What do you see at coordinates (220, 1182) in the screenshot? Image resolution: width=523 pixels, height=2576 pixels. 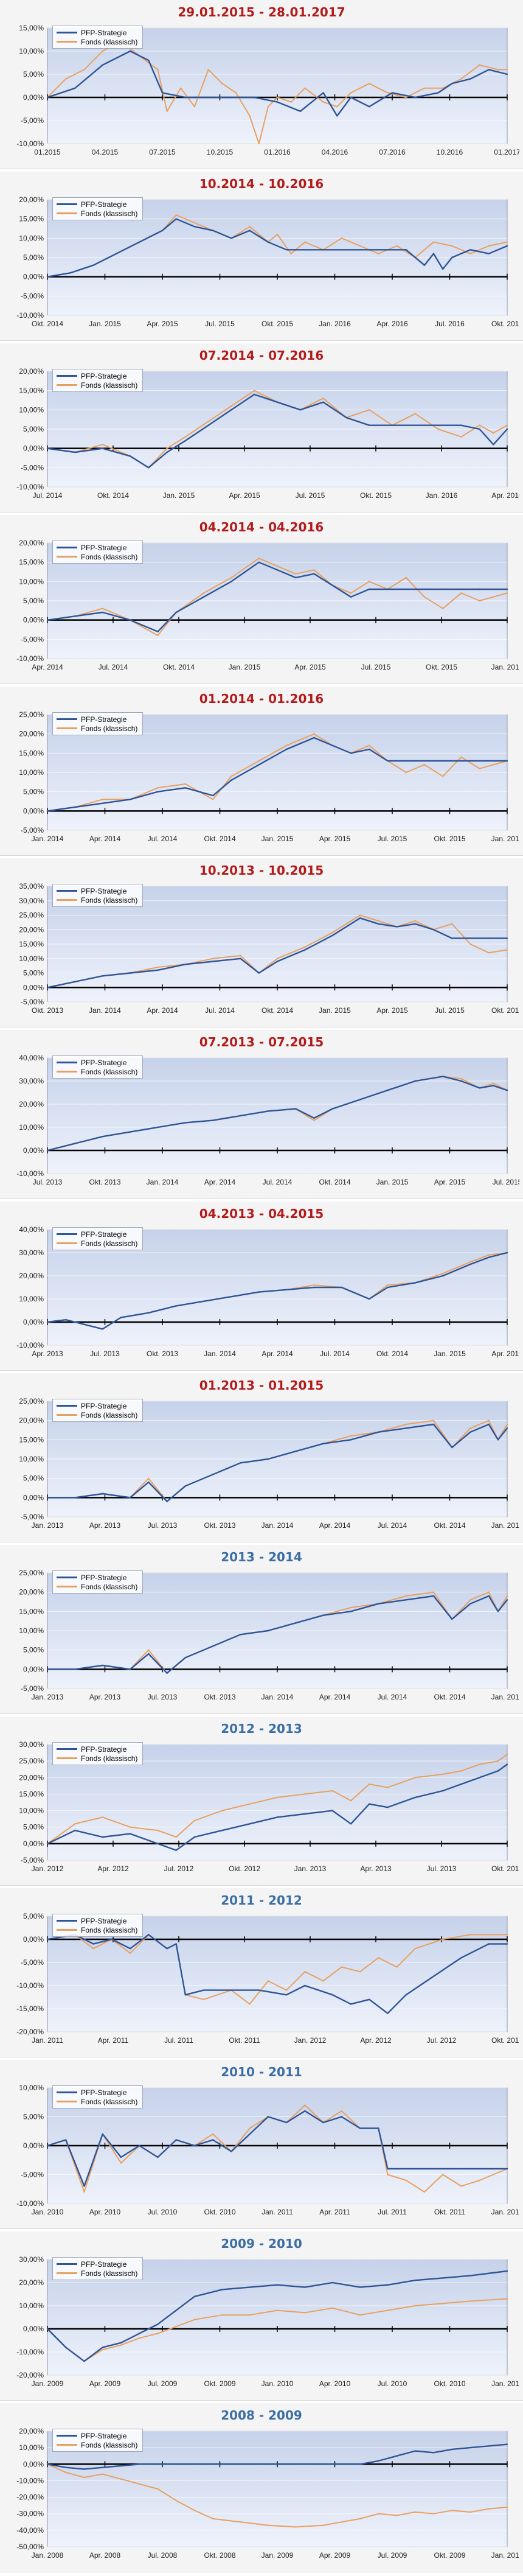 I see `x-tick-label: Apr. 2014` at bounding box center [220, 1182].